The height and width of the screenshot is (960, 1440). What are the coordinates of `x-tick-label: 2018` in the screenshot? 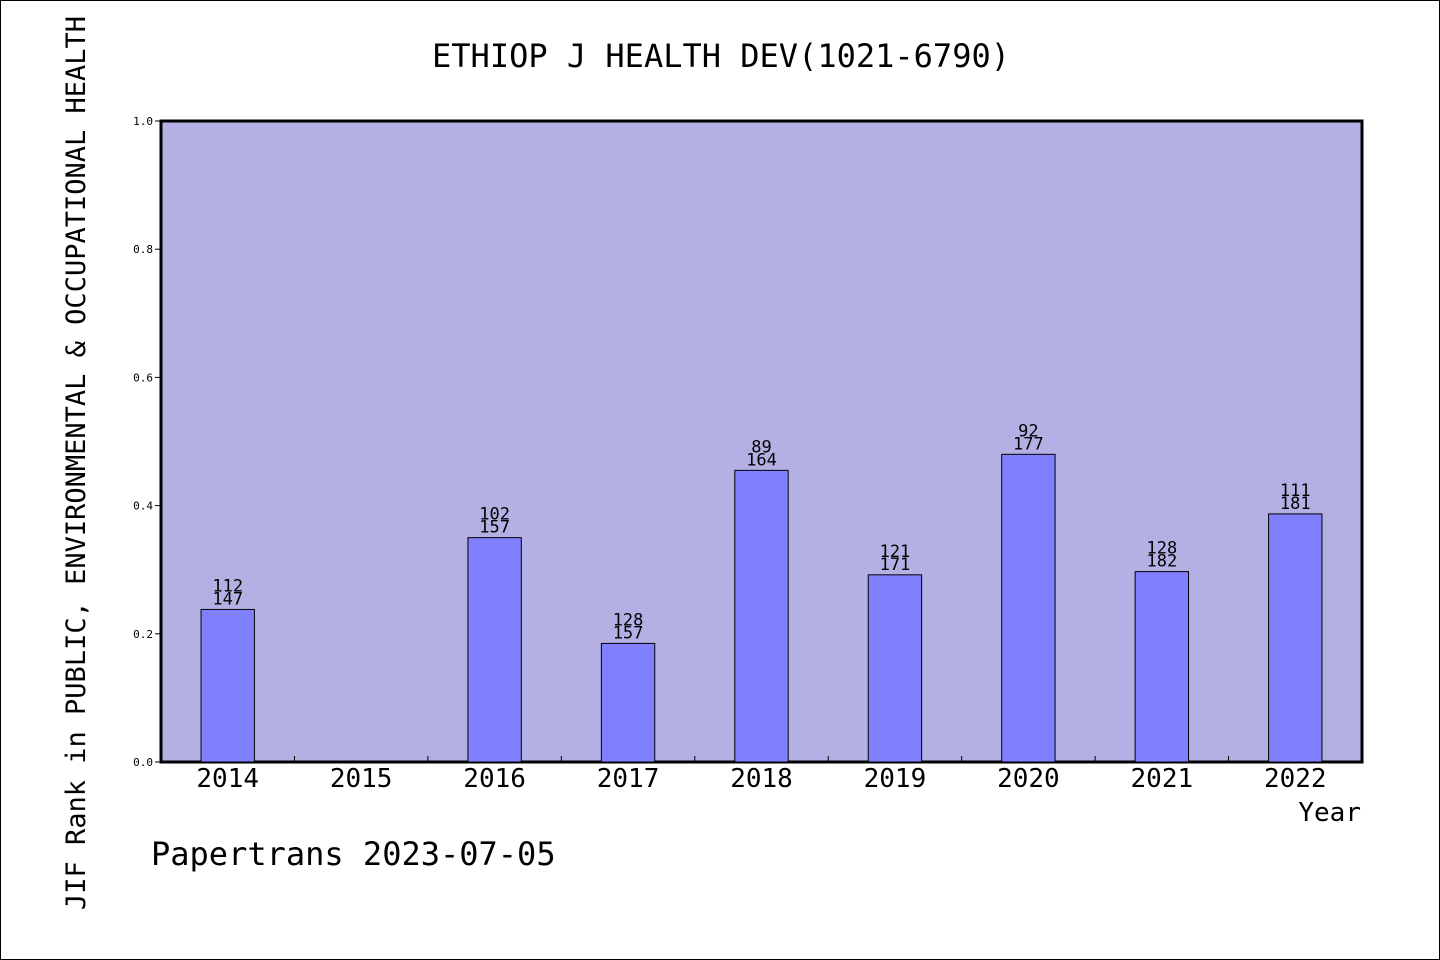 It's located at (761, 779).